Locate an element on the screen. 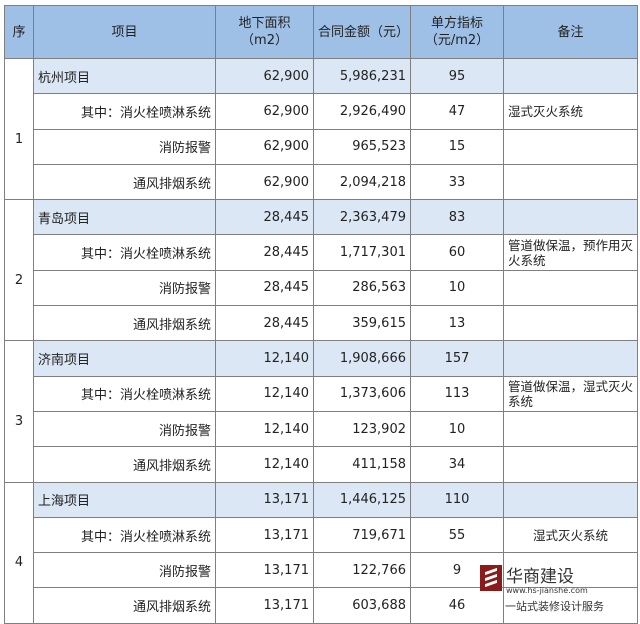 This screenshot has width=640, height=624. amount-cell: 1,446,125 is located at coordinates (362, 499).